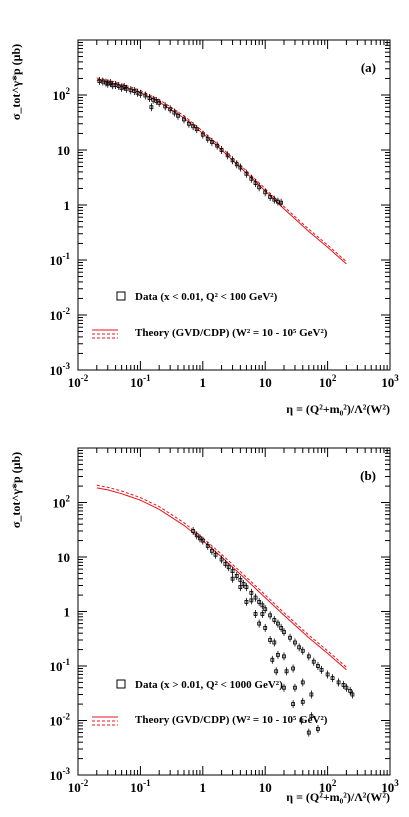 This screenshot has height=817, width=409. Describe the element at coordinates (60, 369) in the screenshot. I see `y-tick-label: 10⁻³` at that location.